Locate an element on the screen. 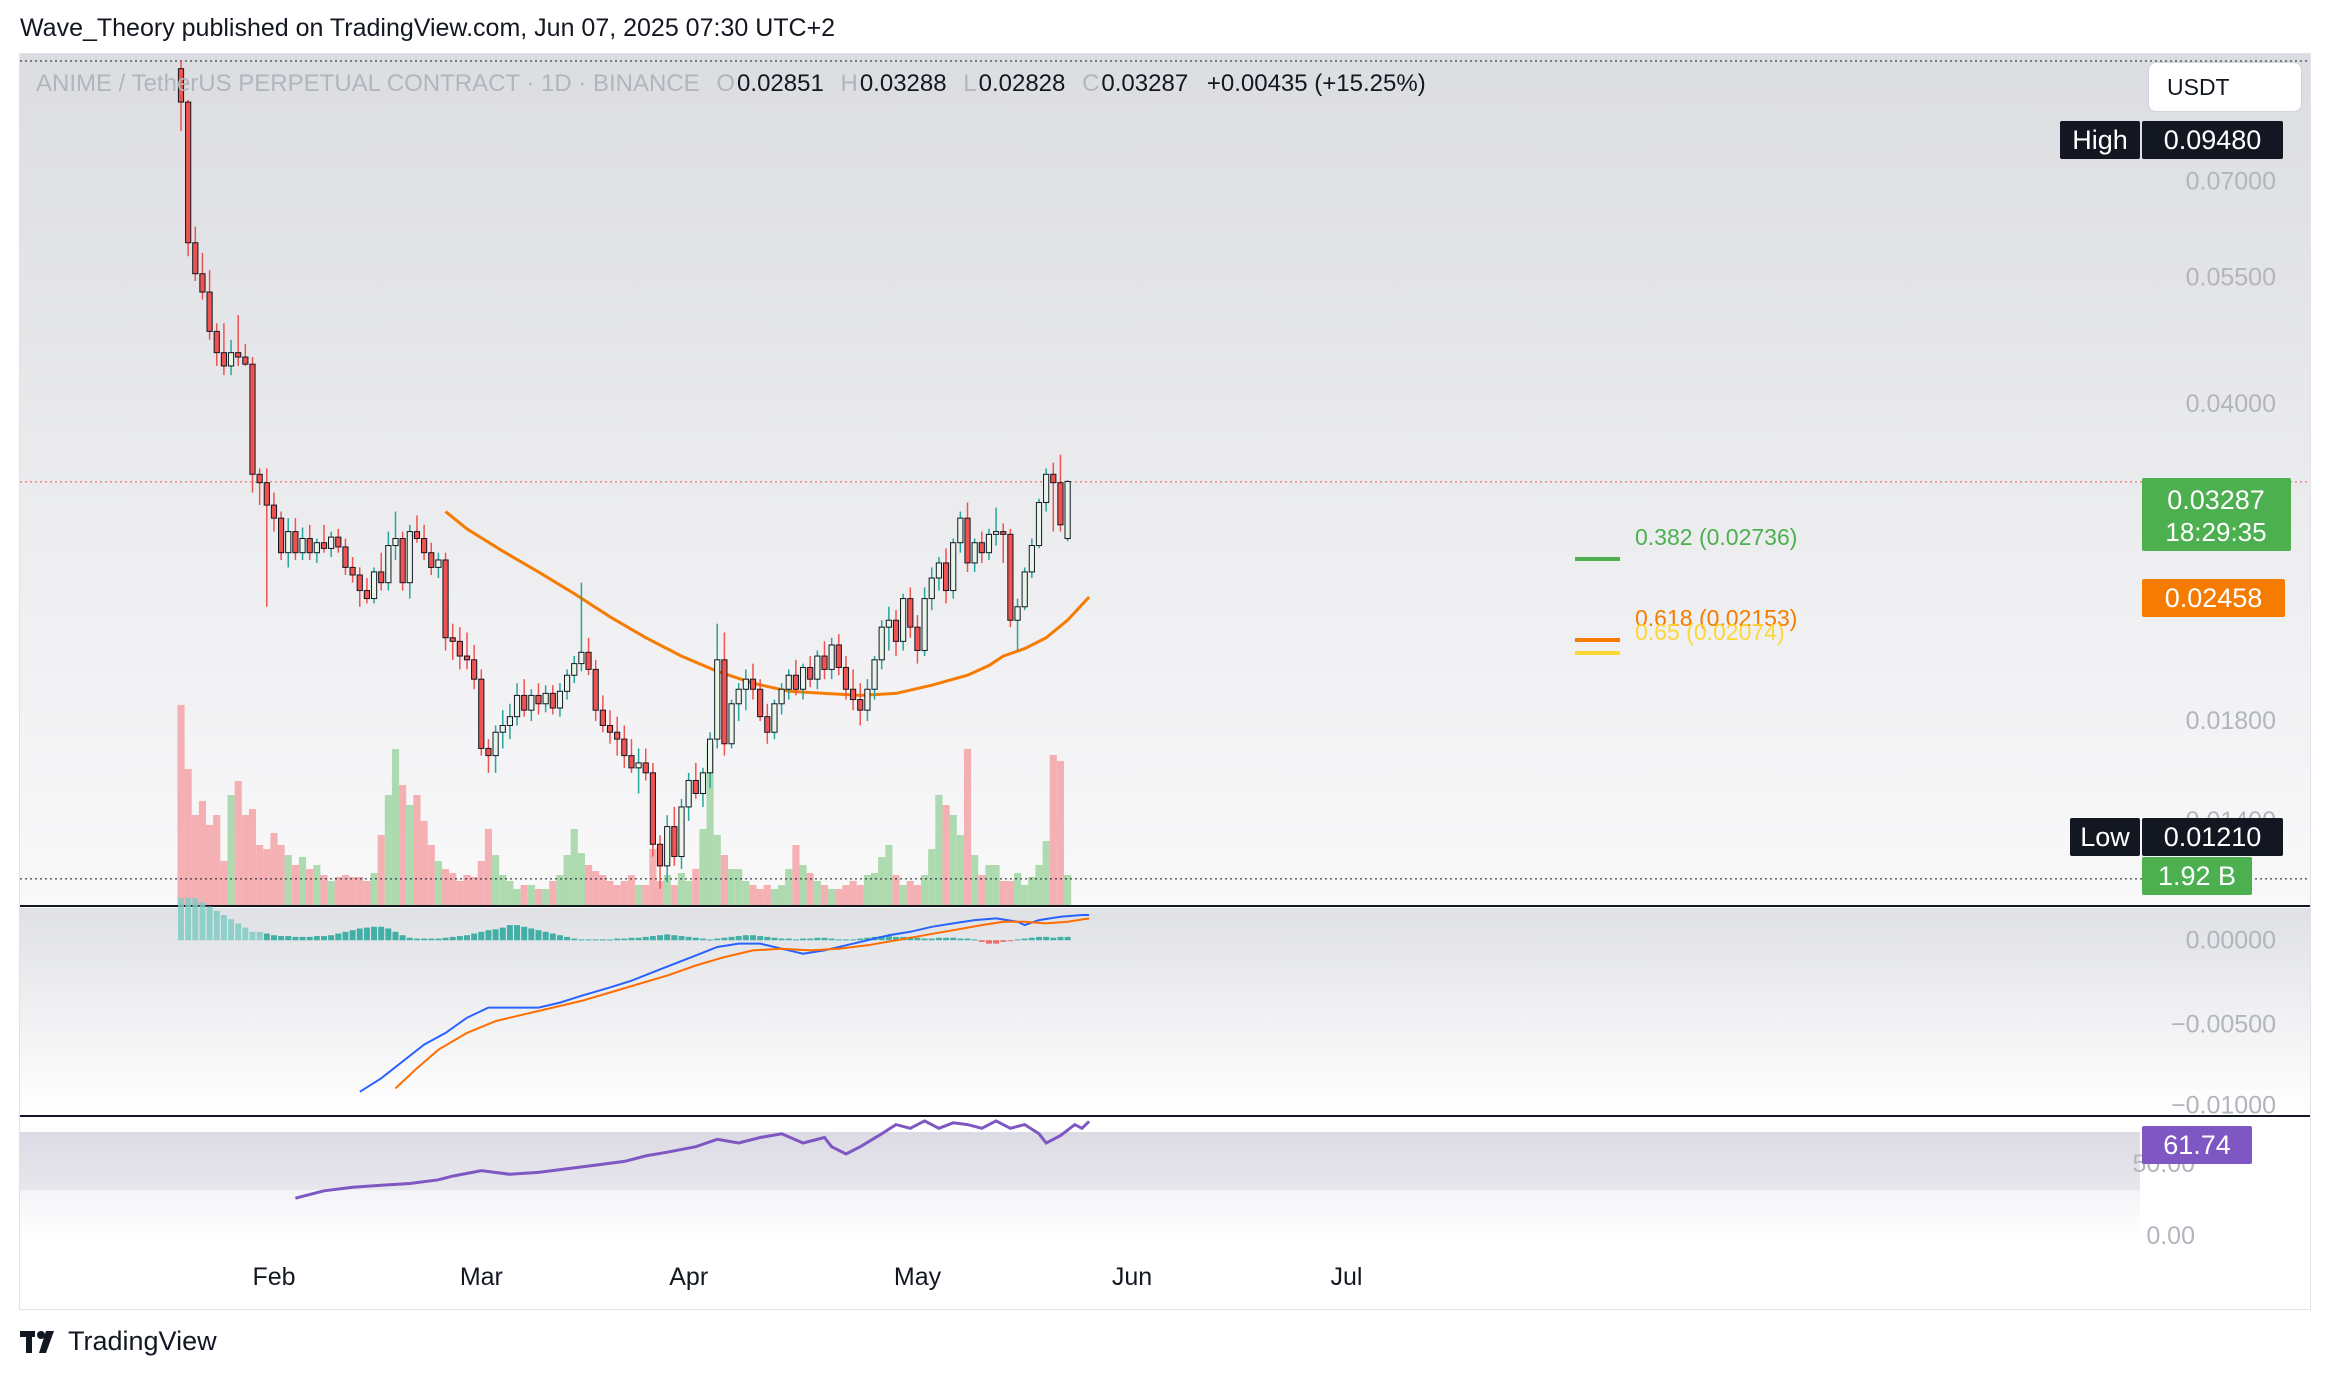 The height and width of the screenshot is (1378, 2332). rsi-value-tag: 61.74 is located at coordinates (2197, 1145).